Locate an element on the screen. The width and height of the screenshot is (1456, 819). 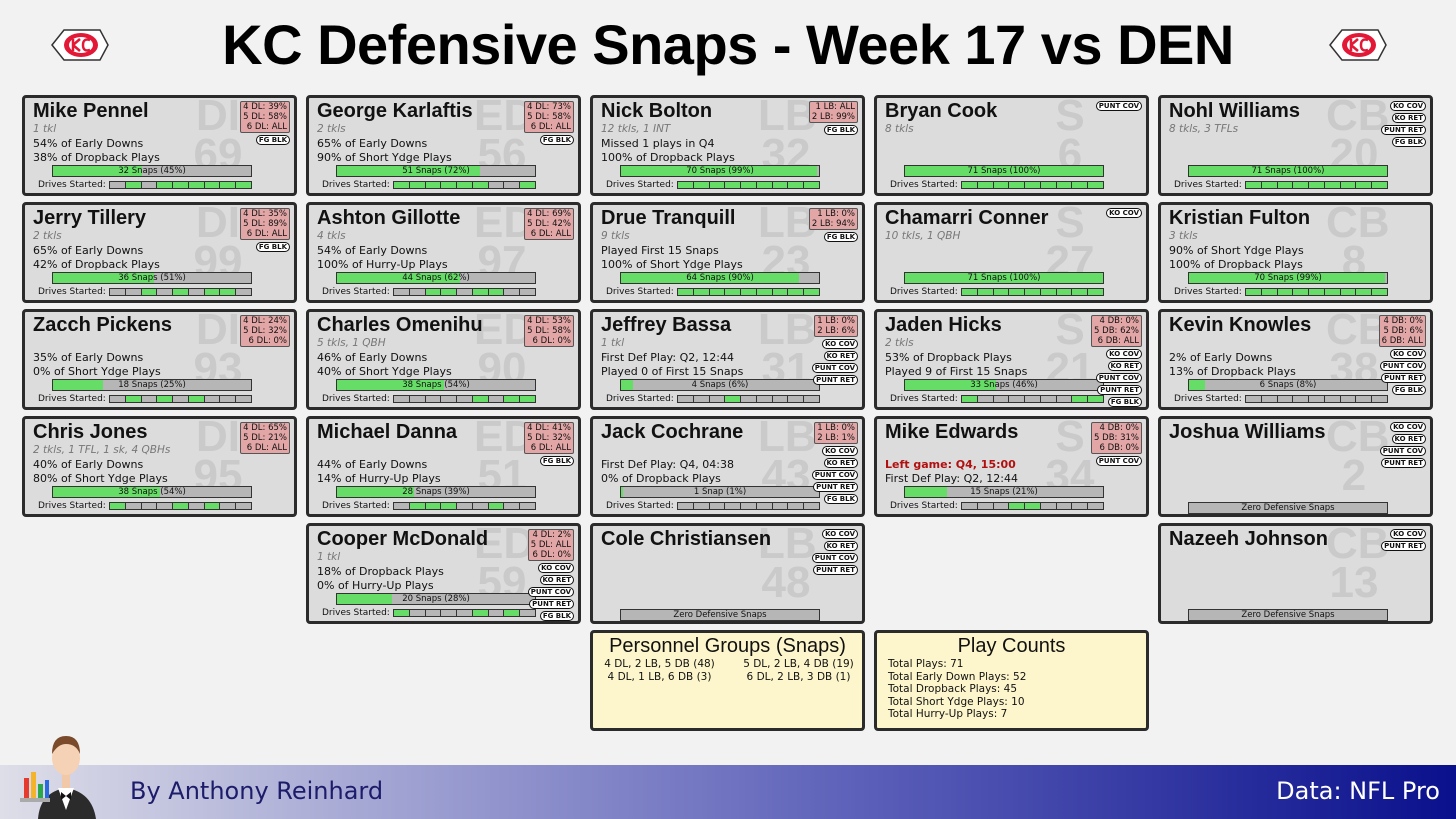
player-name: Nazeeh Johnson is located at coordinates (1248, 539).